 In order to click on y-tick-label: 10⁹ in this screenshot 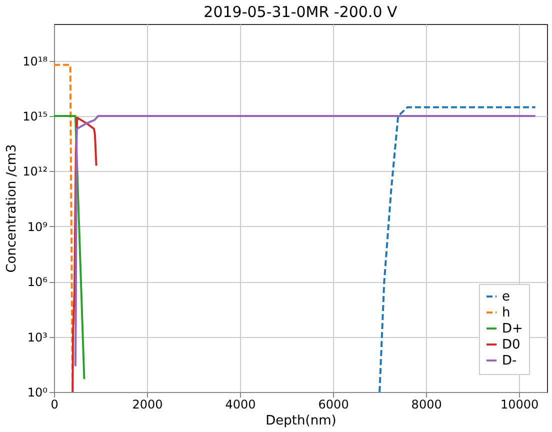, I will do `click(37, 227)`.